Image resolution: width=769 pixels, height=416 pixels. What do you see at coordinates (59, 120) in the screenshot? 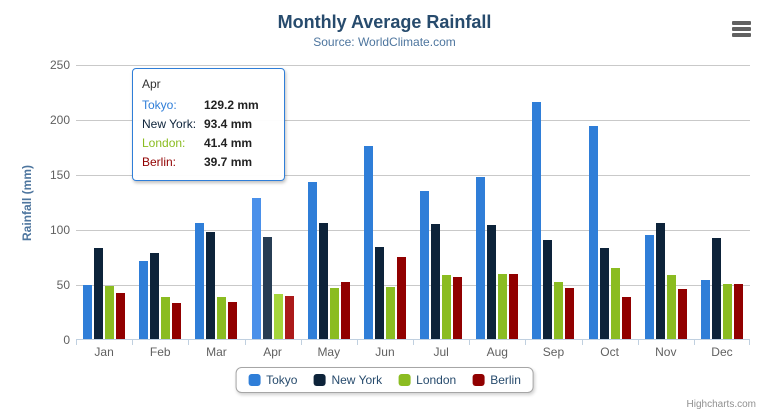
I see `y-axis-label: 200` at bounding box center [59, 120].